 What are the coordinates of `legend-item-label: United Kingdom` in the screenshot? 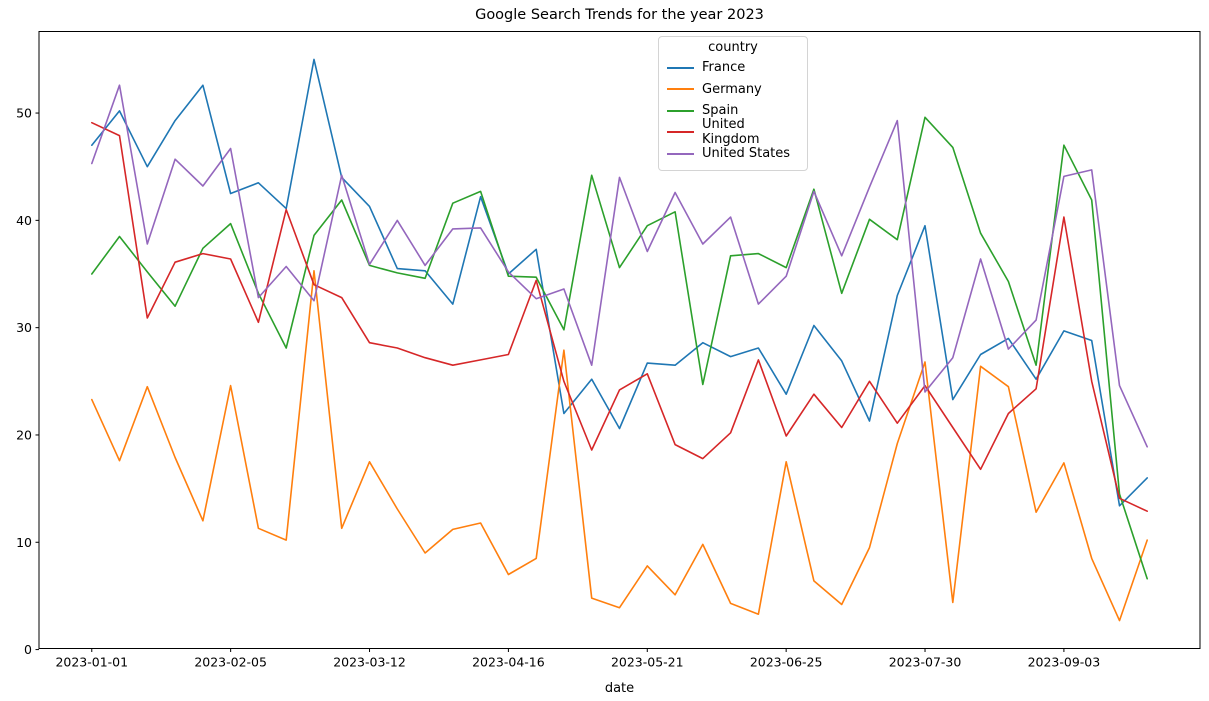 It's located at (731, 132).